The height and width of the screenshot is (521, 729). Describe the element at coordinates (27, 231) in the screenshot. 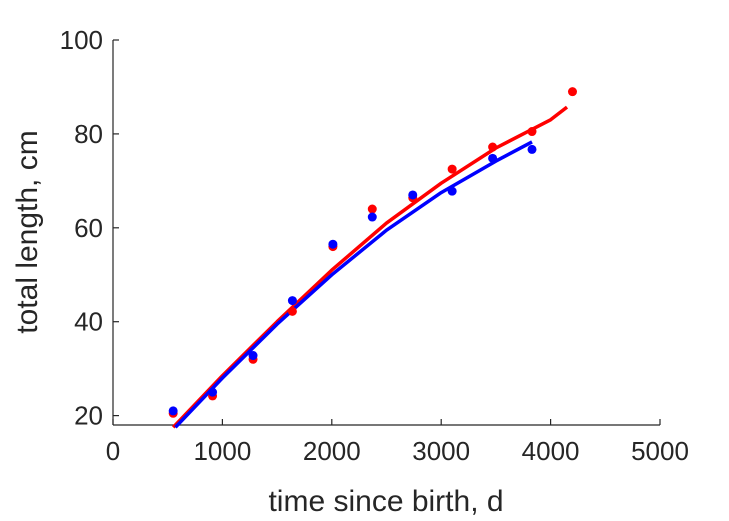

I see `y-axis-label: total length, cm` at that location.